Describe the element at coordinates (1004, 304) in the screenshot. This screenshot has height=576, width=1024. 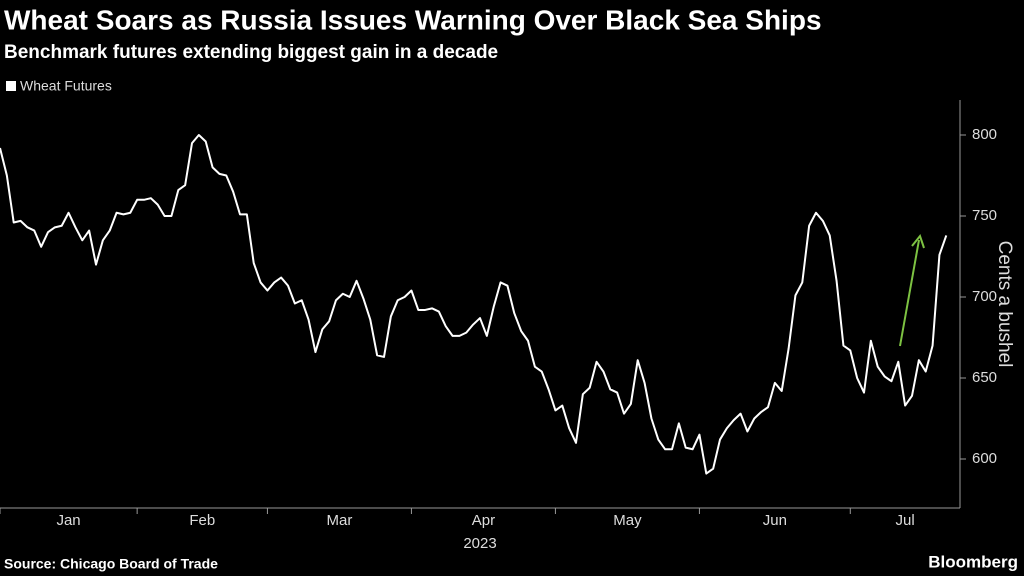
I see `y-axis-label: Cents a bushel` at that location.